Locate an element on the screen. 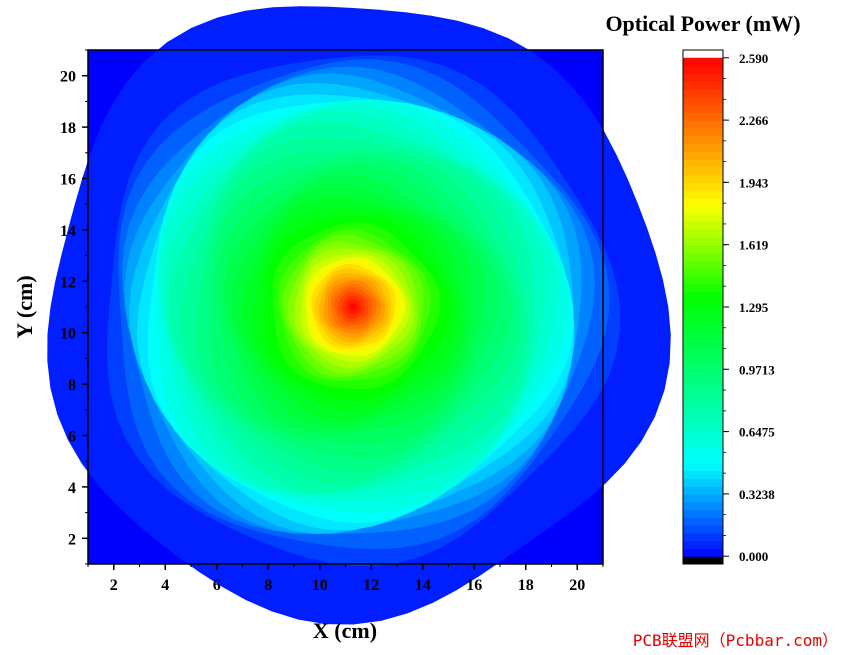  colorbar-tick-label: 2.590 is located at coordinates (753, 58).